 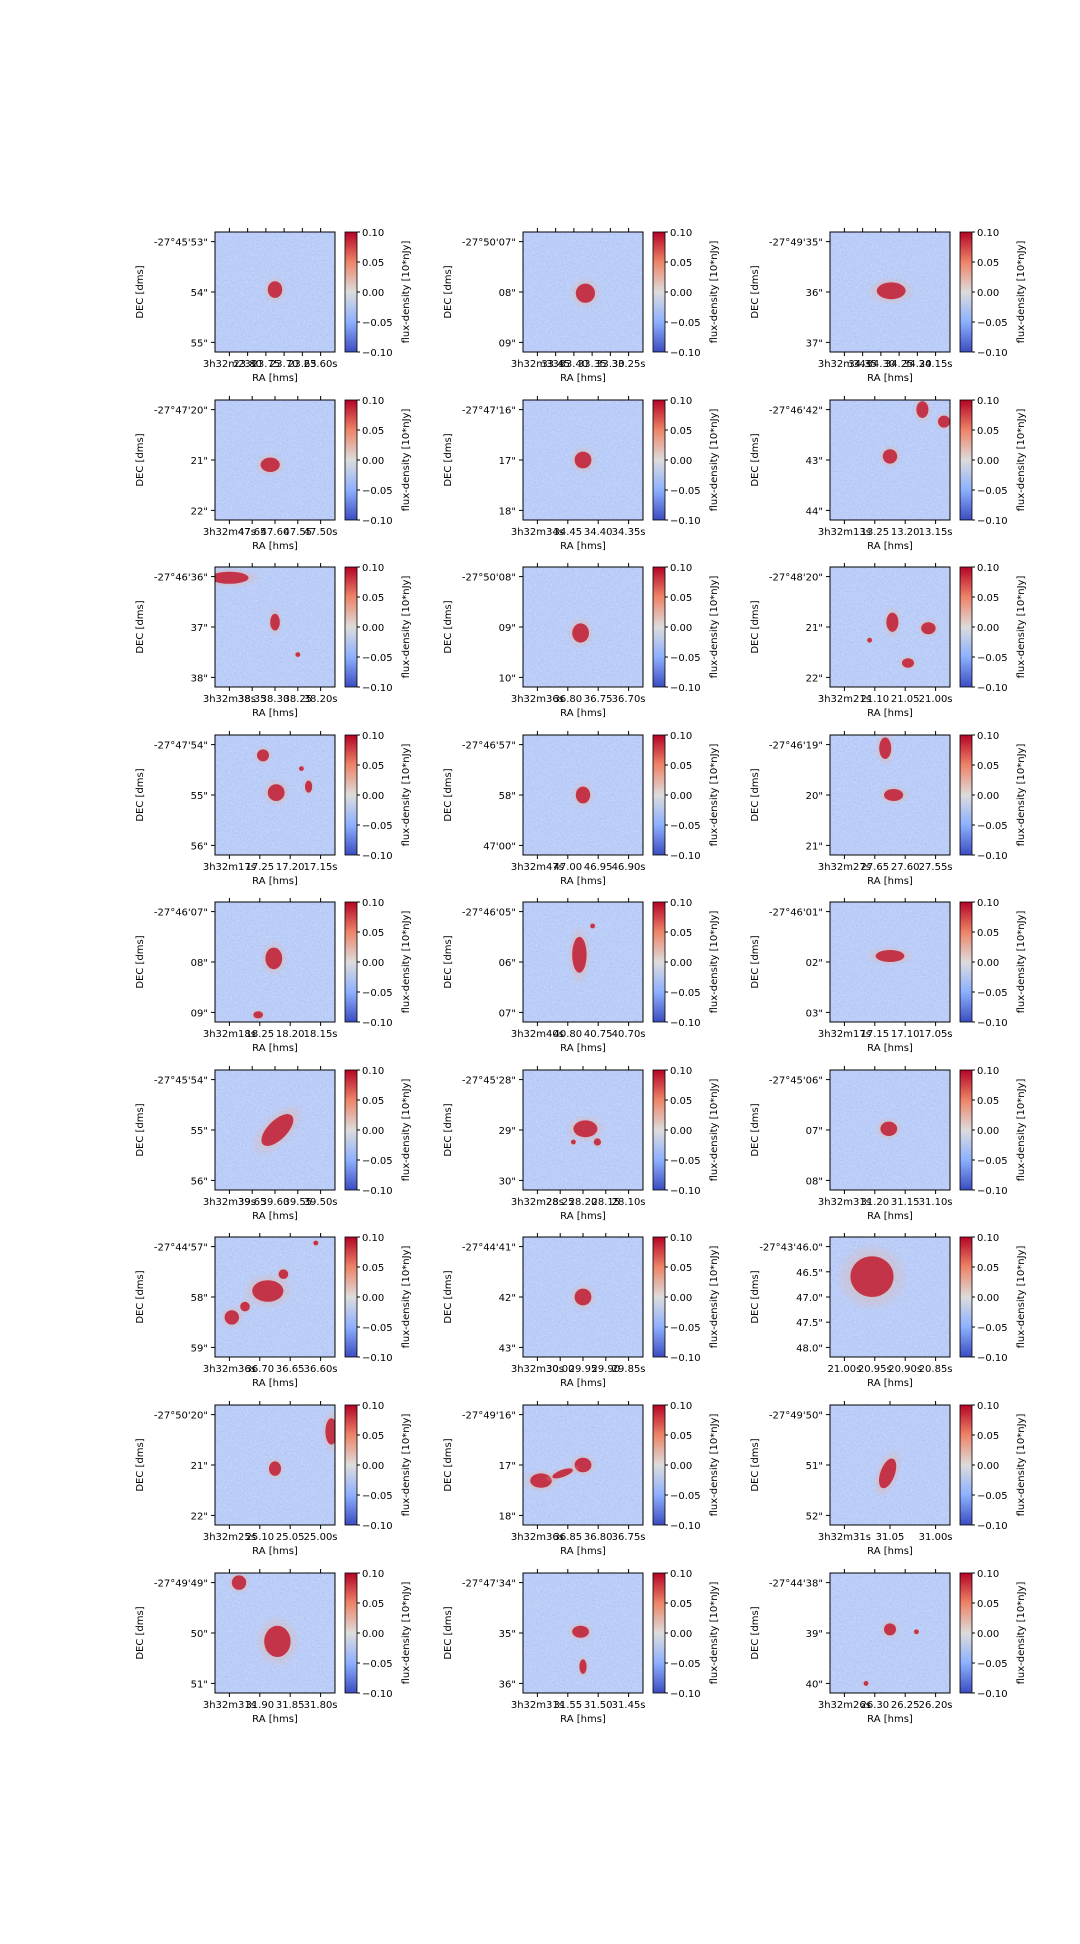 What do you see at coordinates (489, 578) in the screenshot?
I see `y-tick-label: -27°50'08"` at bounding box center [489, 578].